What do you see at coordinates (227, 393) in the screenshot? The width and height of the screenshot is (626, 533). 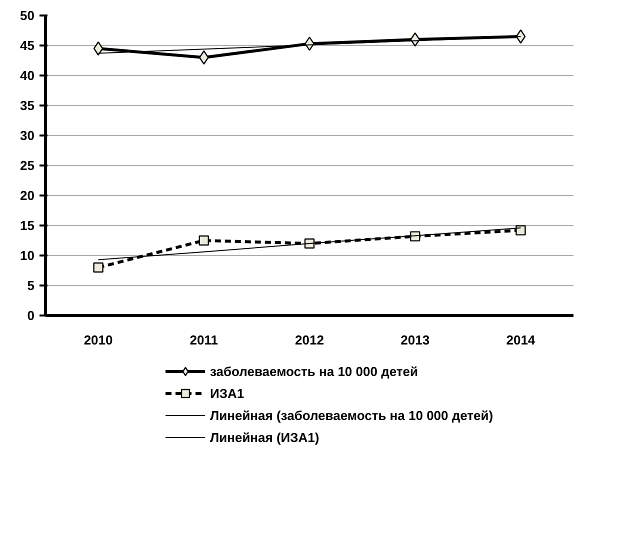 I see `legend-label: ИЗА1` at bounding box center [227, 393].